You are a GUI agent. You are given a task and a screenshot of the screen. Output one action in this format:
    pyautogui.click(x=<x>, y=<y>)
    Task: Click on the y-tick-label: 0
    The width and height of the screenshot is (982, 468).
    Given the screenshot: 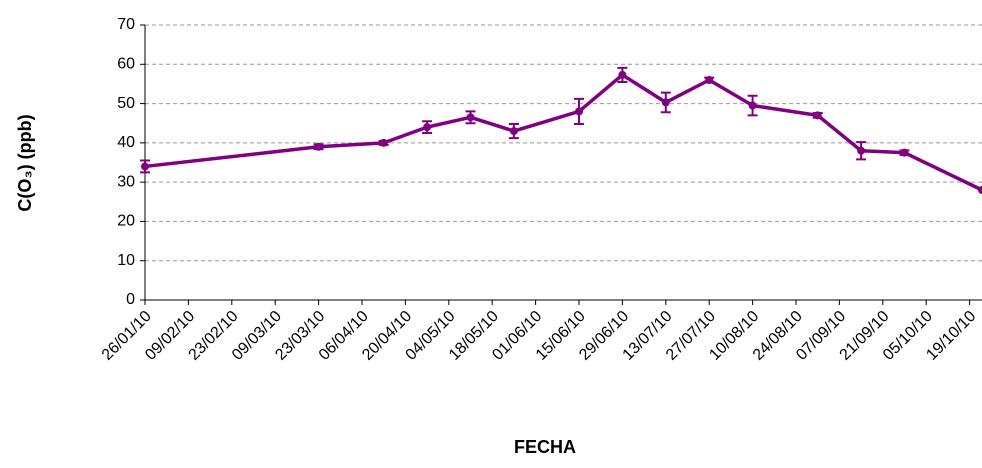 What is the action you would take?
    pyautogui.click(x=130, y=299)
    